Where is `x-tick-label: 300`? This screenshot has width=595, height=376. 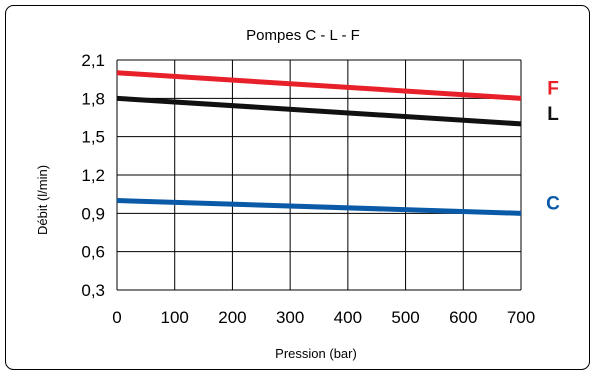 x-tick-label: 300 is located at coordinates (290, 317).